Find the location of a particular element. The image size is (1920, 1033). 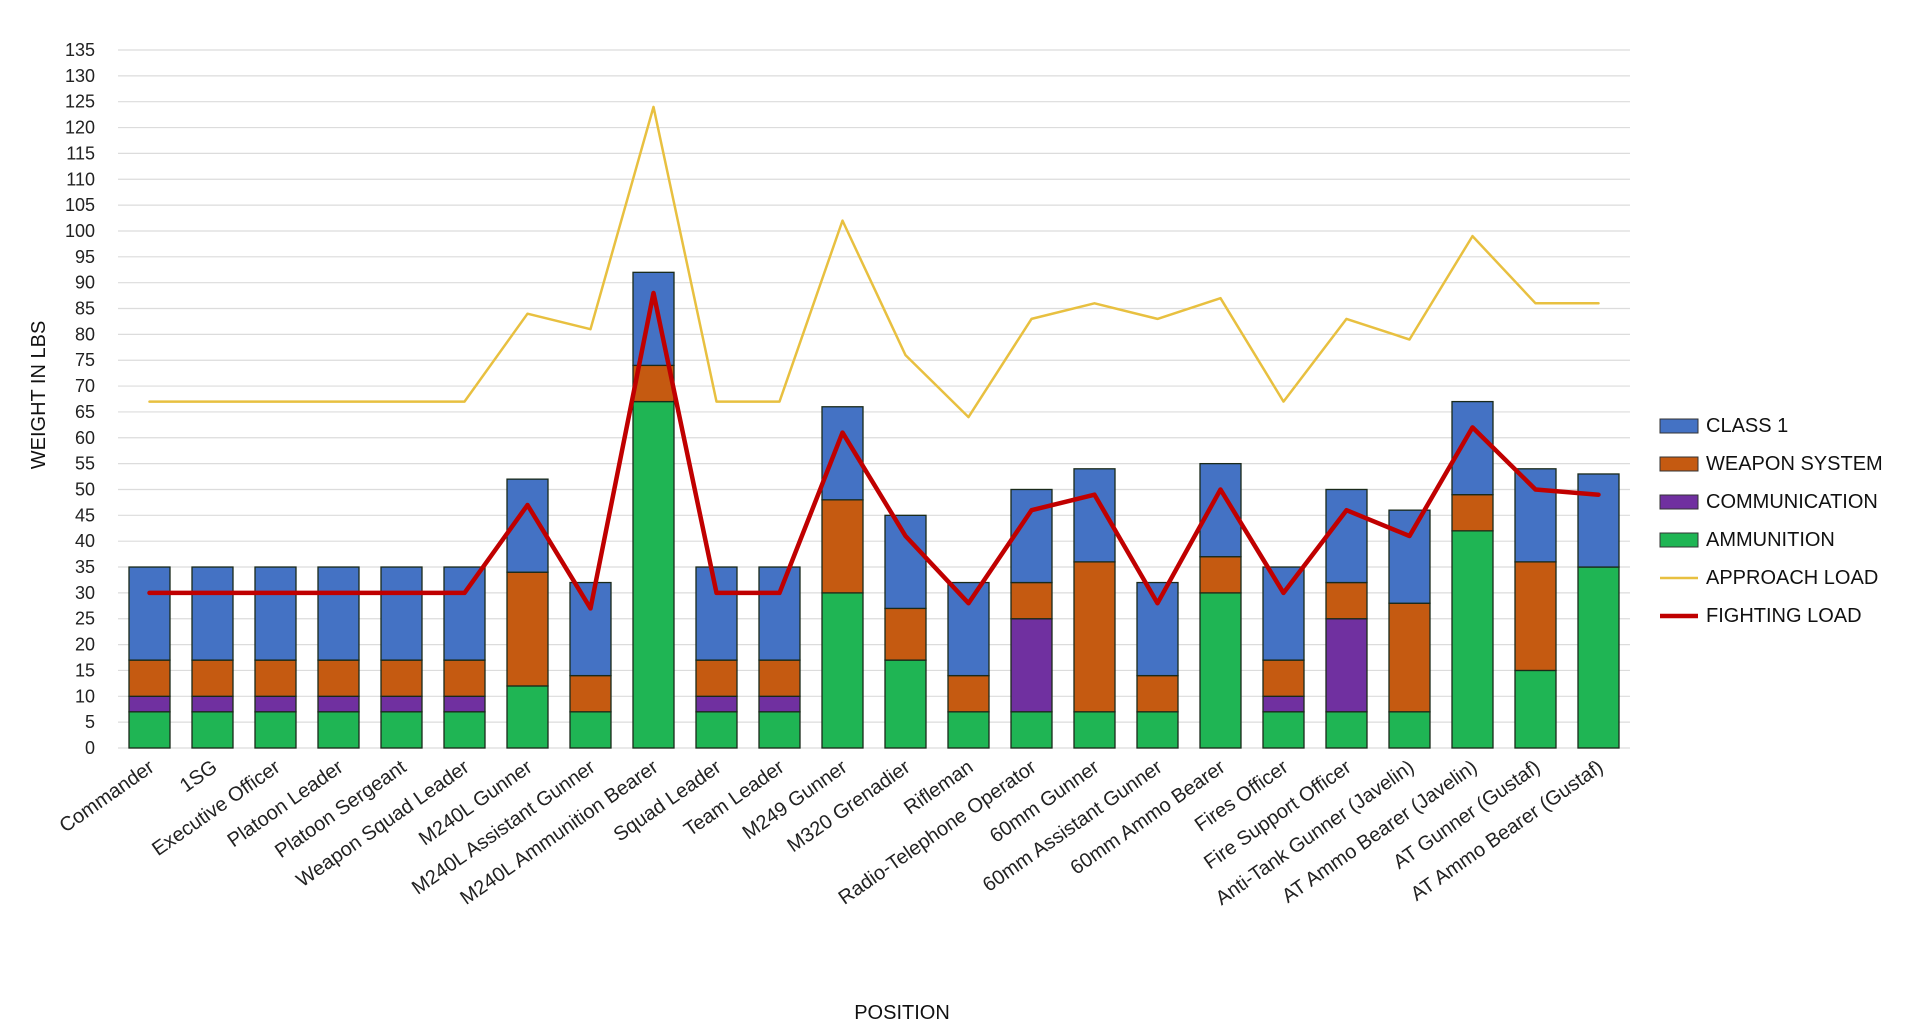

y-tick-label: 95 is located at coordinates (85, 257).